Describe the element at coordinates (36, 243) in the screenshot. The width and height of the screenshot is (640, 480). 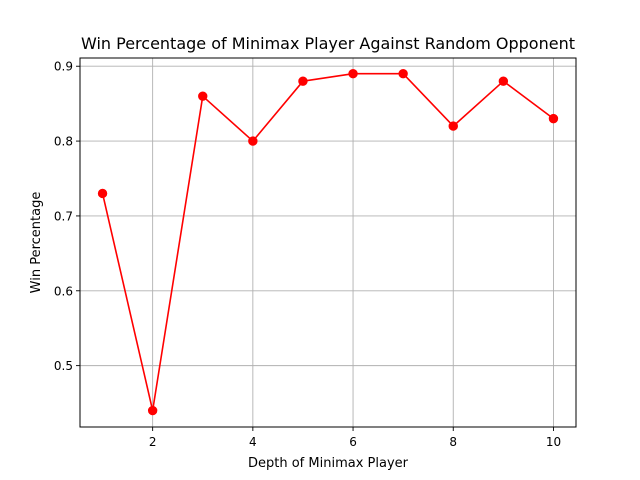
I see `y-axis-label: Win Percentage` at that location.